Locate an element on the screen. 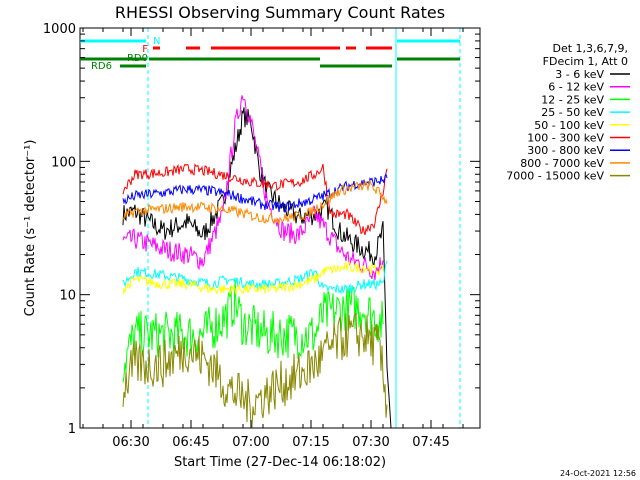 Image resolution: width=640 pixels, height=480 pixels. y-tick-label: 1 is located at coordinates (72, 429).